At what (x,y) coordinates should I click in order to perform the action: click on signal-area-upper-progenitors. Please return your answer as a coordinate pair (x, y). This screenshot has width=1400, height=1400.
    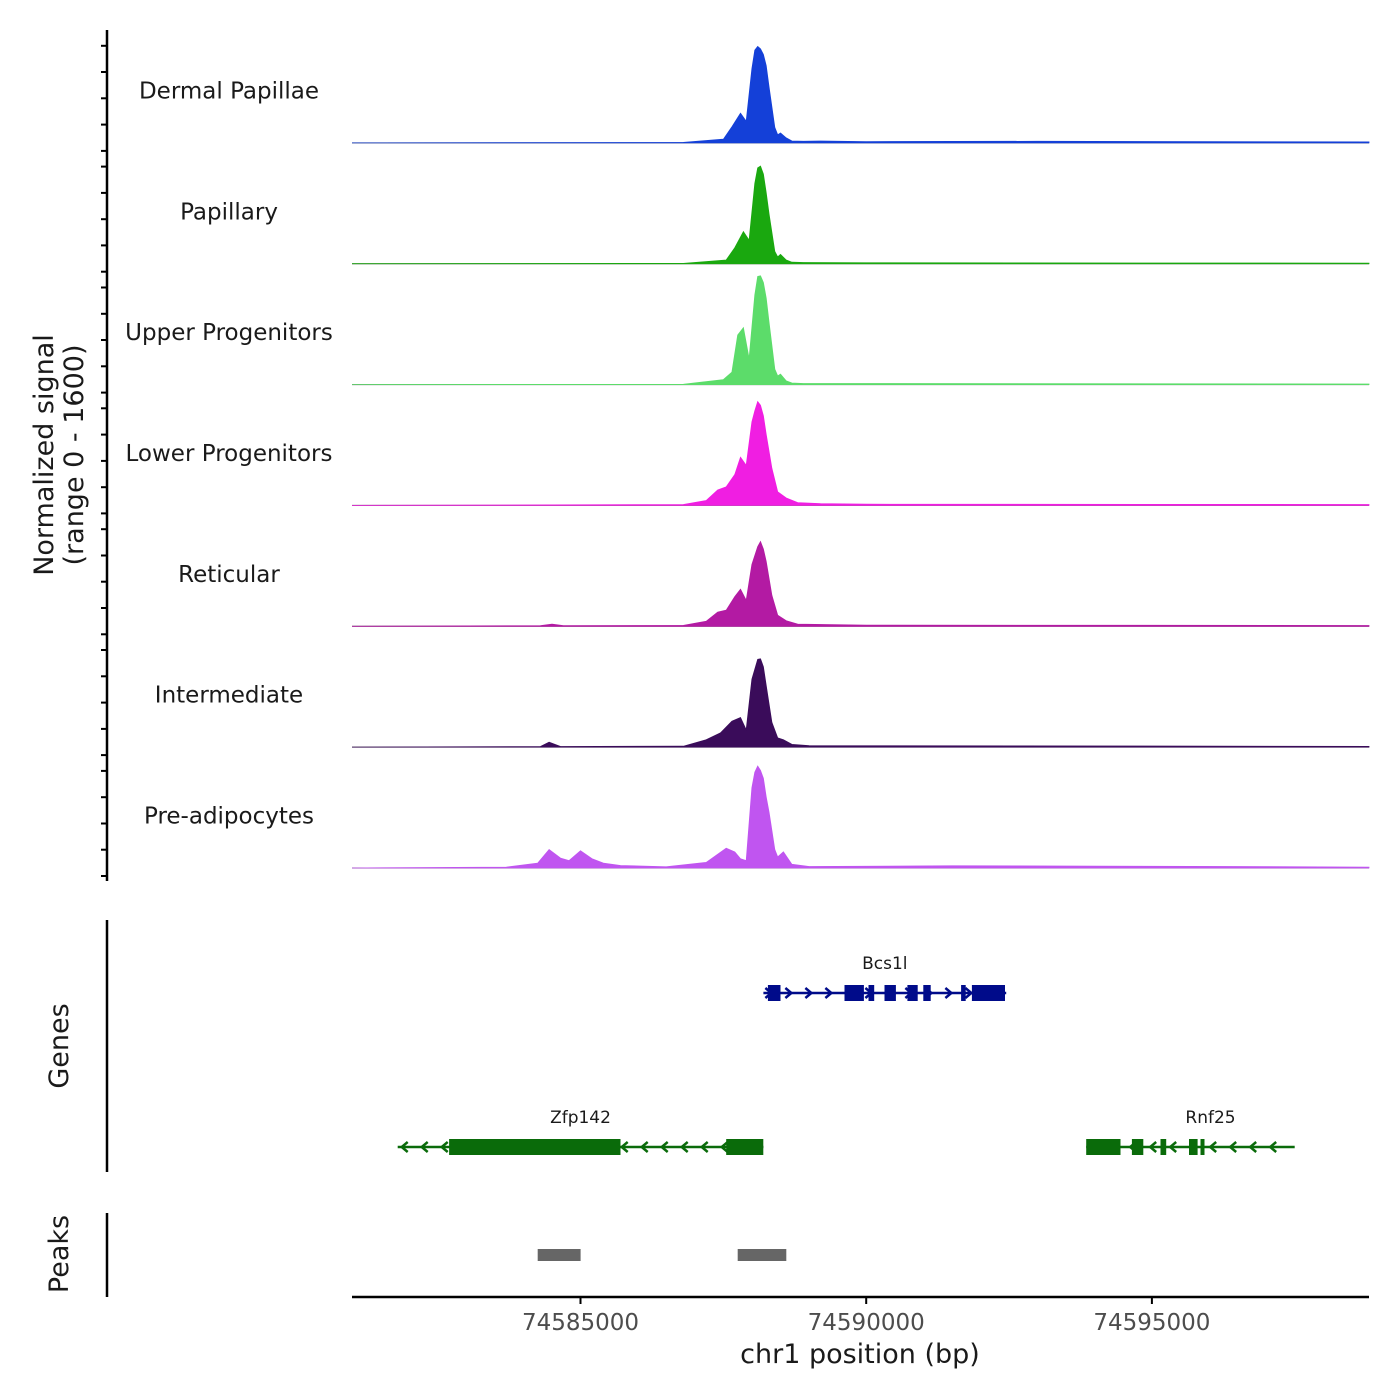
    Looking at the image, I should click on (860, 330).